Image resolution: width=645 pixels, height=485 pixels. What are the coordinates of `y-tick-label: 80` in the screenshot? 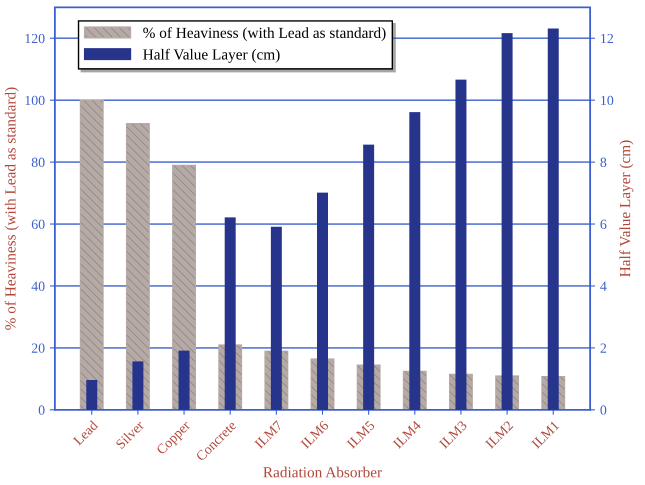 It's located at (38, 163).